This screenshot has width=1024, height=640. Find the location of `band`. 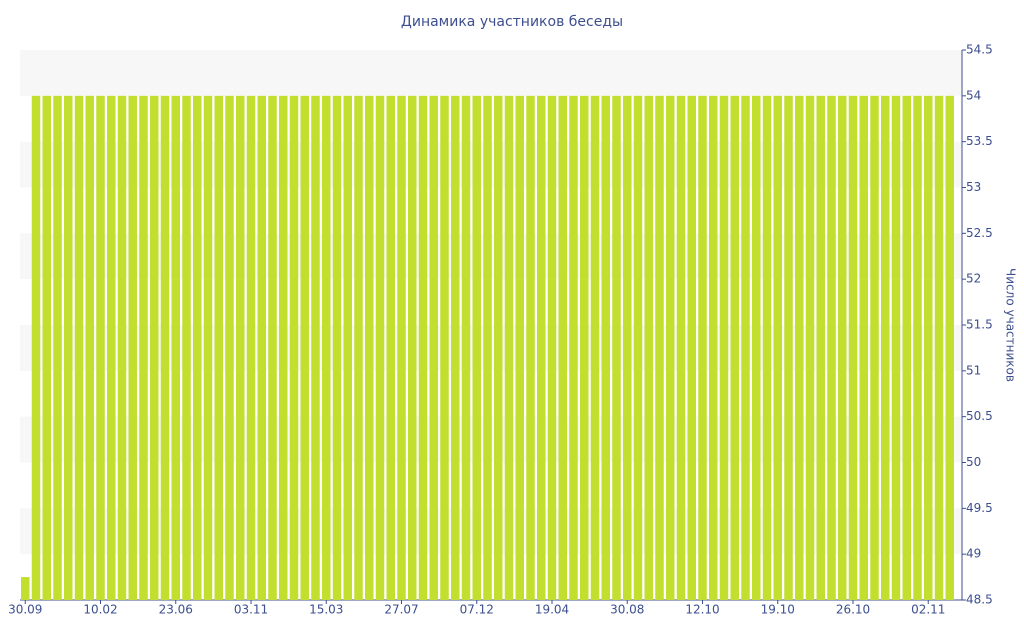

band is located at coordinates (491, 73).